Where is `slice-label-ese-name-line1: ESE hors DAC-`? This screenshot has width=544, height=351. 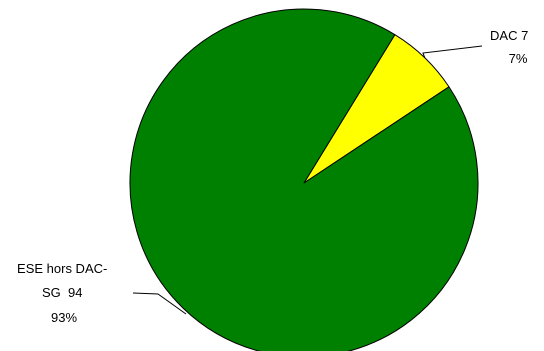
slice-label-ese-name-line1: ESE hors DAC- is located at coordinates (62, 268).